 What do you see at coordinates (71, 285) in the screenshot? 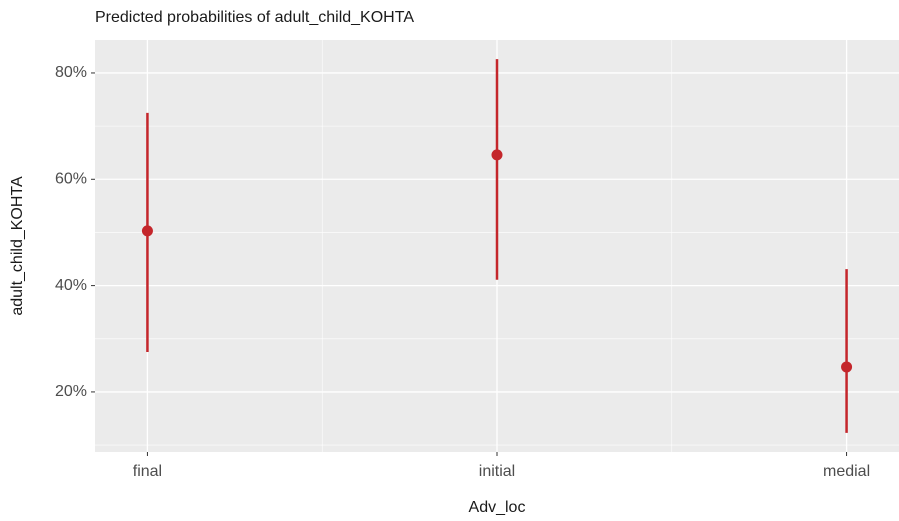
I see `y-tick-label: 40%` at bounding box center [71, 285].